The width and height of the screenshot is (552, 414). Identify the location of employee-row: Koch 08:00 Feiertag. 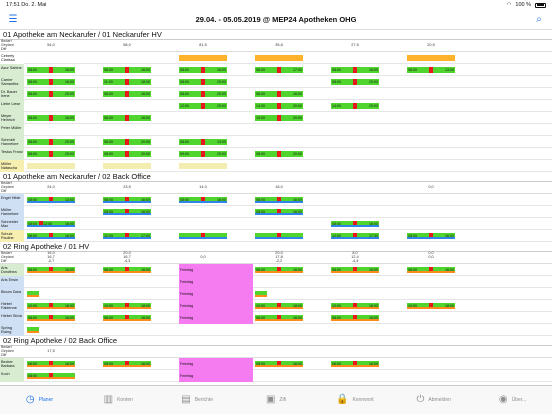
(276, 376).